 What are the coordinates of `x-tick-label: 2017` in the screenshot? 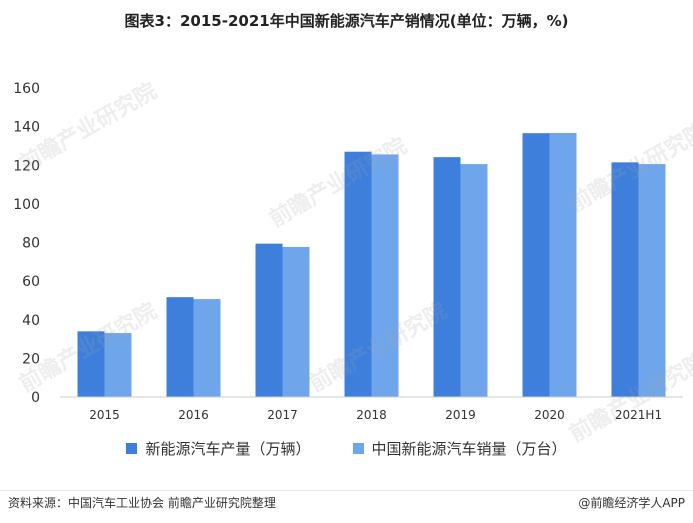 It's located at (282, 415).